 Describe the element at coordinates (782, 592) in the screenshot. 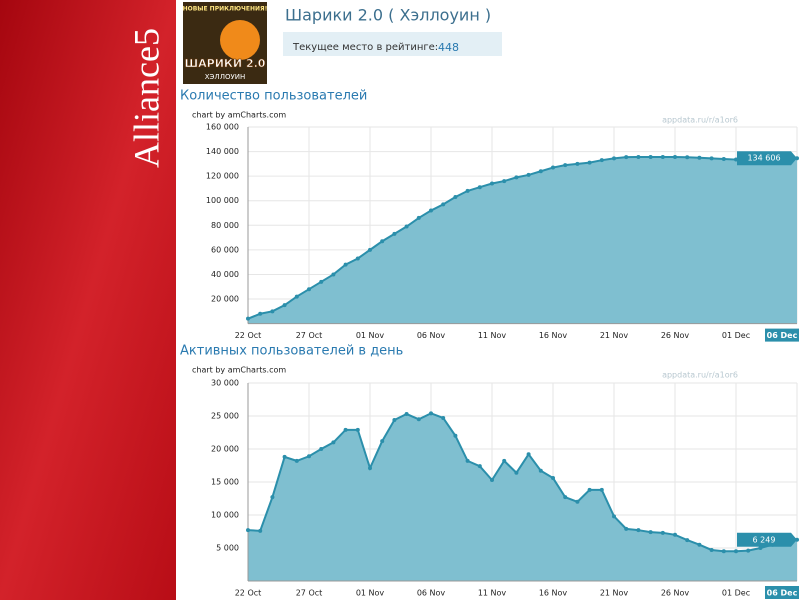

I see `x-cursor-box` at that location.